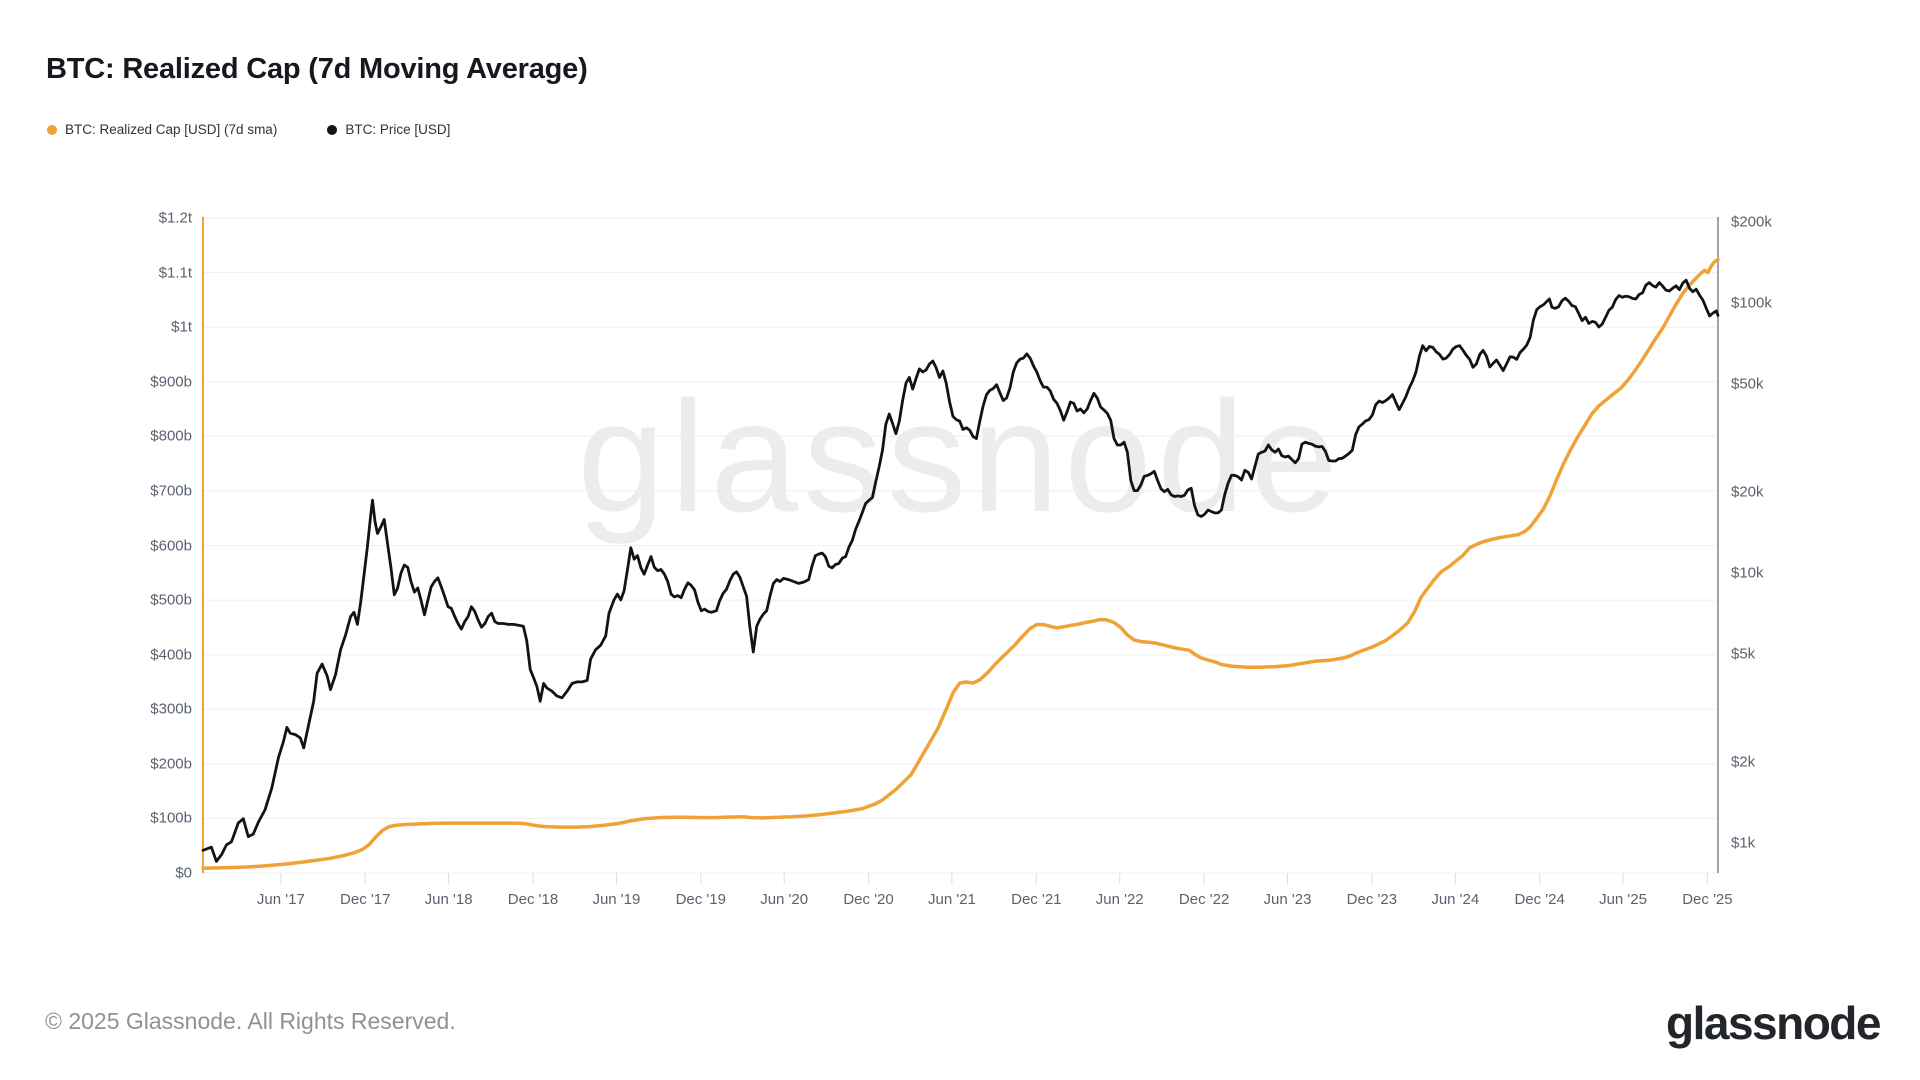  What do you see at coordinates (171, 129) in the screenshot?
I see `legend-label-realized-cap: BTC: Realized Cap [USD] (7d sma)` at bounding box center [171, 129].